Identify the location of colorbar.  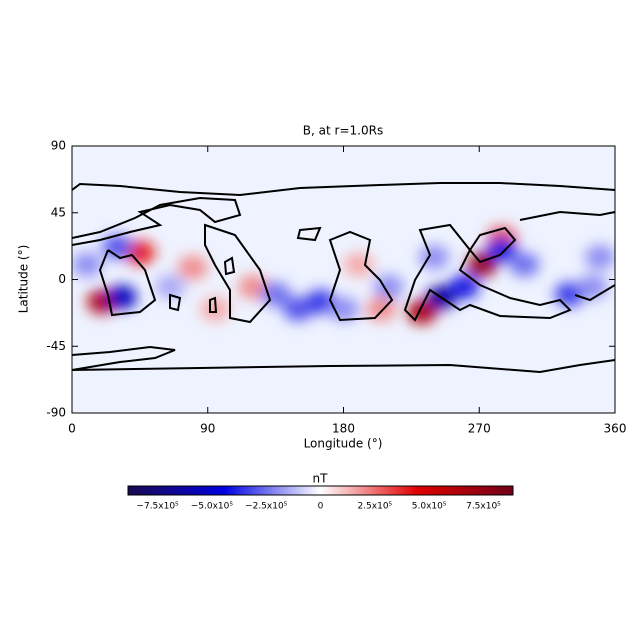
(320, 490).